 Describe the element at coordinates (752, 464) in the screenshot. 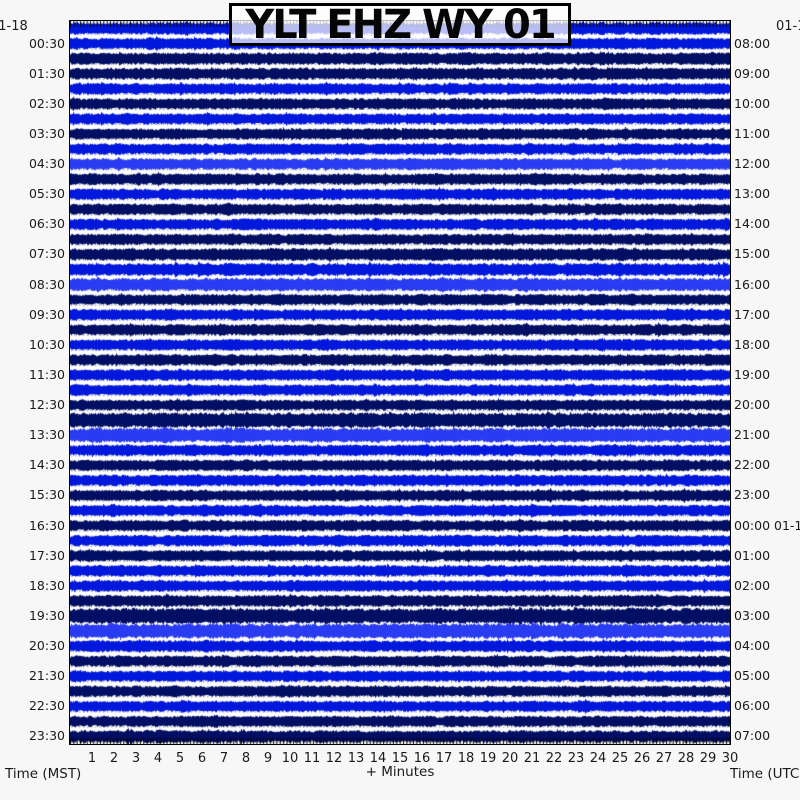

I see `right-time-label: 22:00` at that location.